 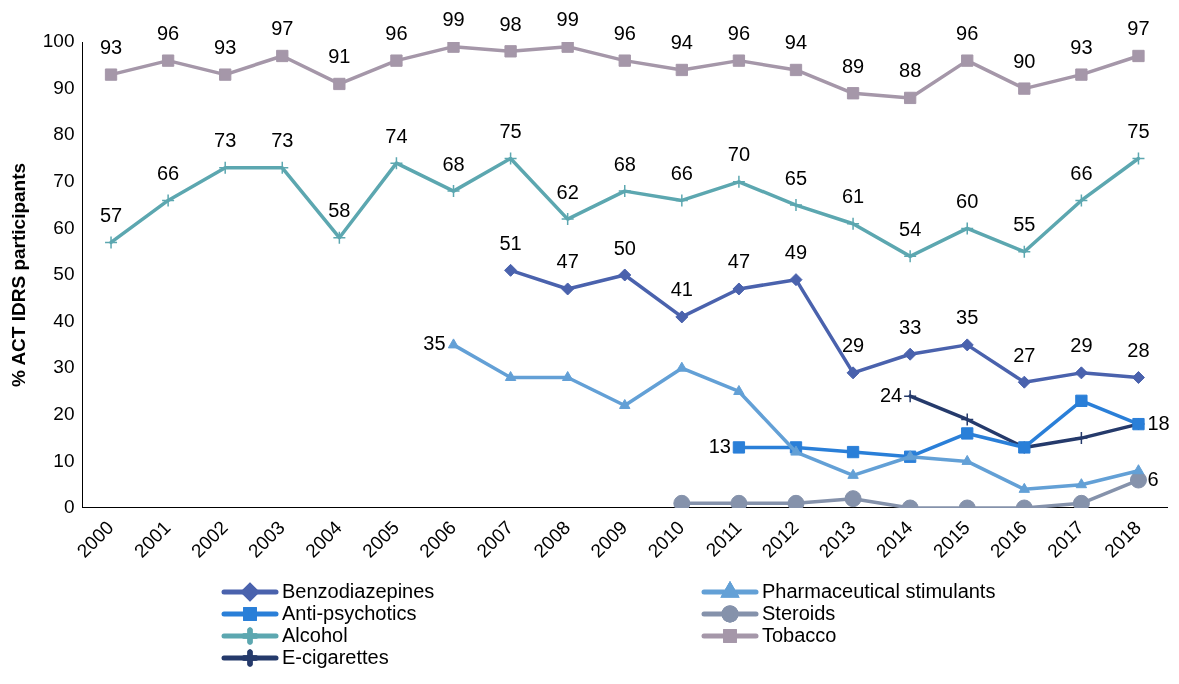 I want to click on y-tick-label: 20, so click(x=64, y=414).